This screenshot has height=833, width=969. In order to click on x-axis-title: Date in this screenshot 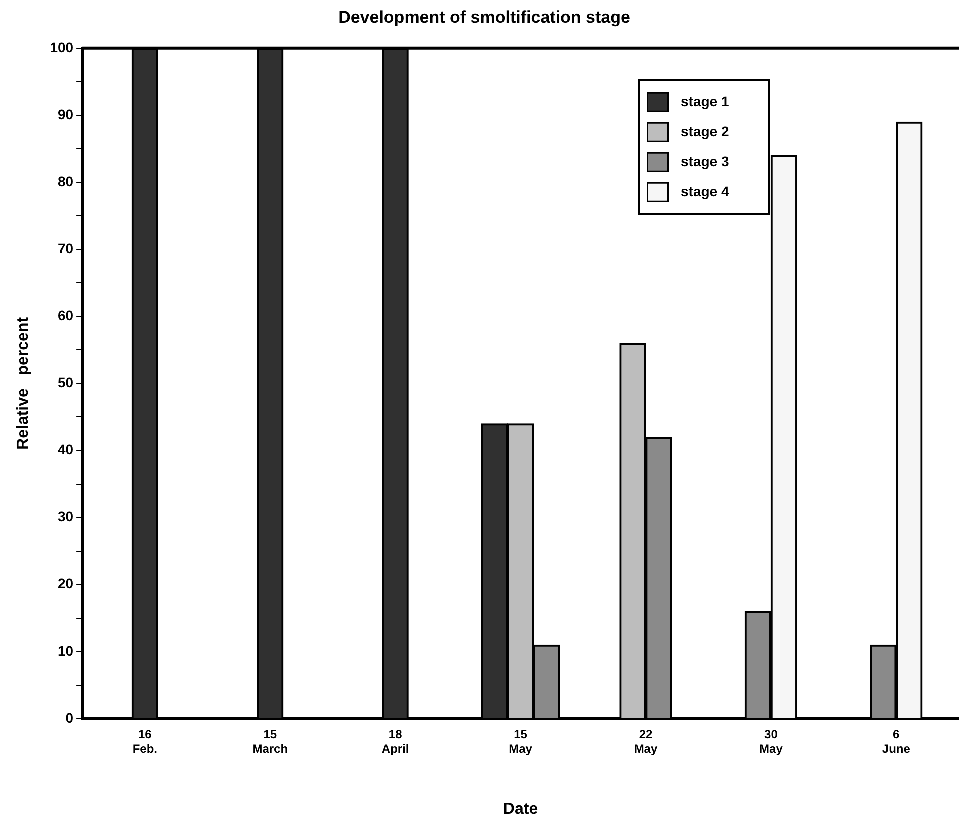, I will do `click(520, 809)`.